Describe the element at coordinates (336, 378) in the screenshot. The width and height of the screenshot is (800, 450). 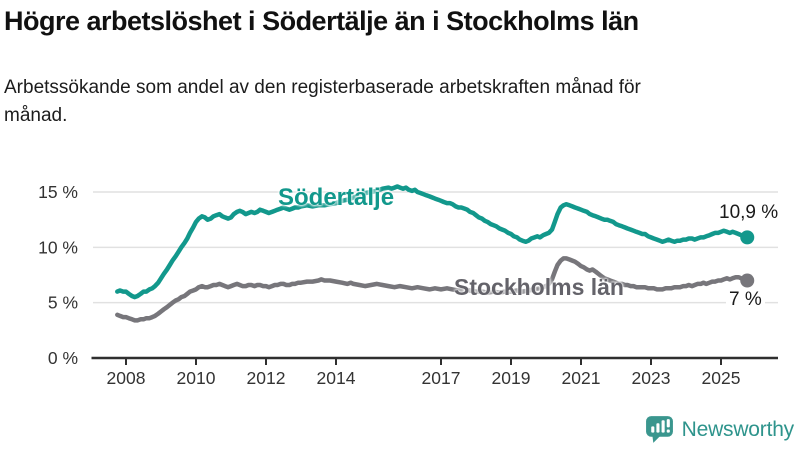
I see `x-axis-tick-label: 2014` at that location.